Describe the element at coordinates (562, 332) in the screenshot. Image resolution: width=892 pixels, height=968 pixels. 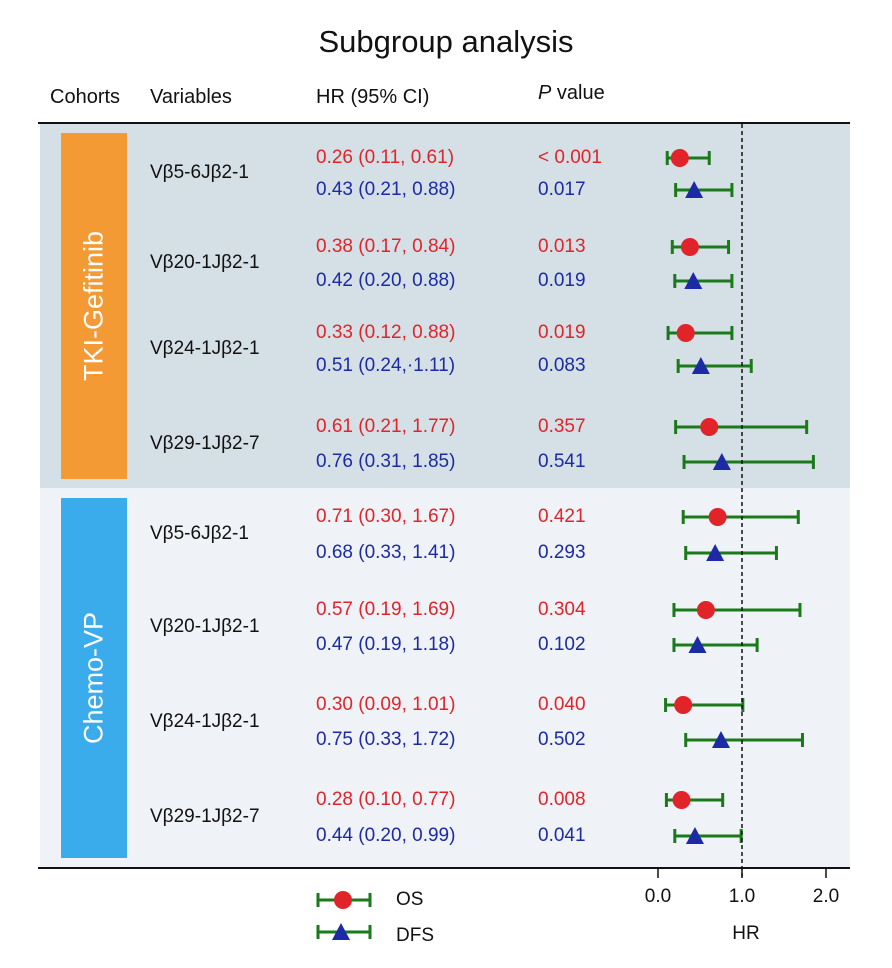
I see `os-p-value: 0.019` at that location.